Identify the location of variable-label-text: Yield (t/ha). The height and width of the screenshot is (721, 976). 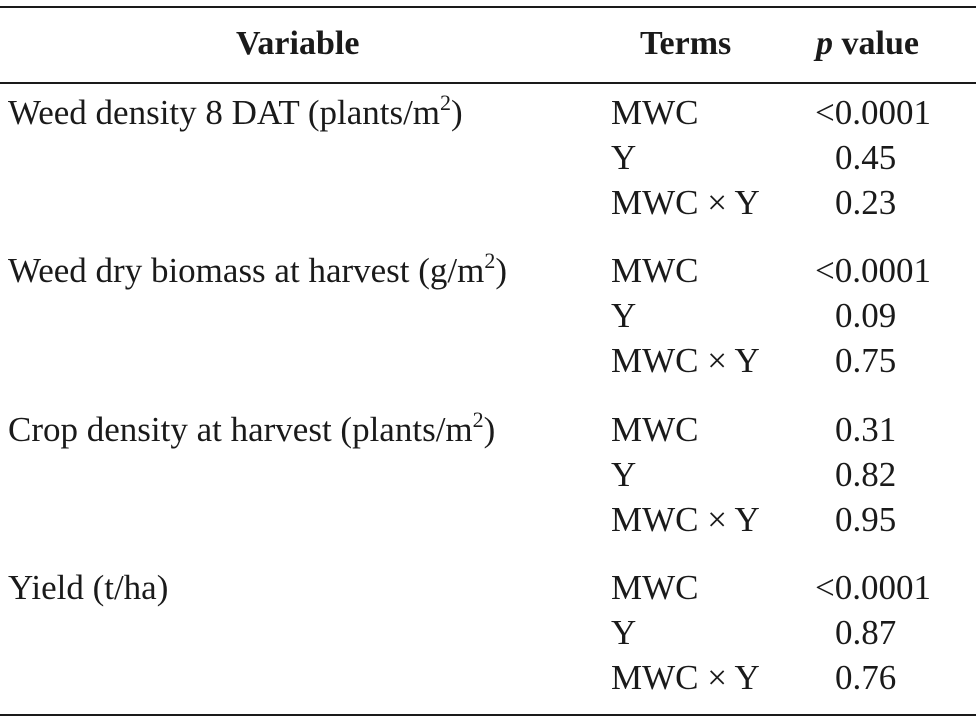
(88, 587).